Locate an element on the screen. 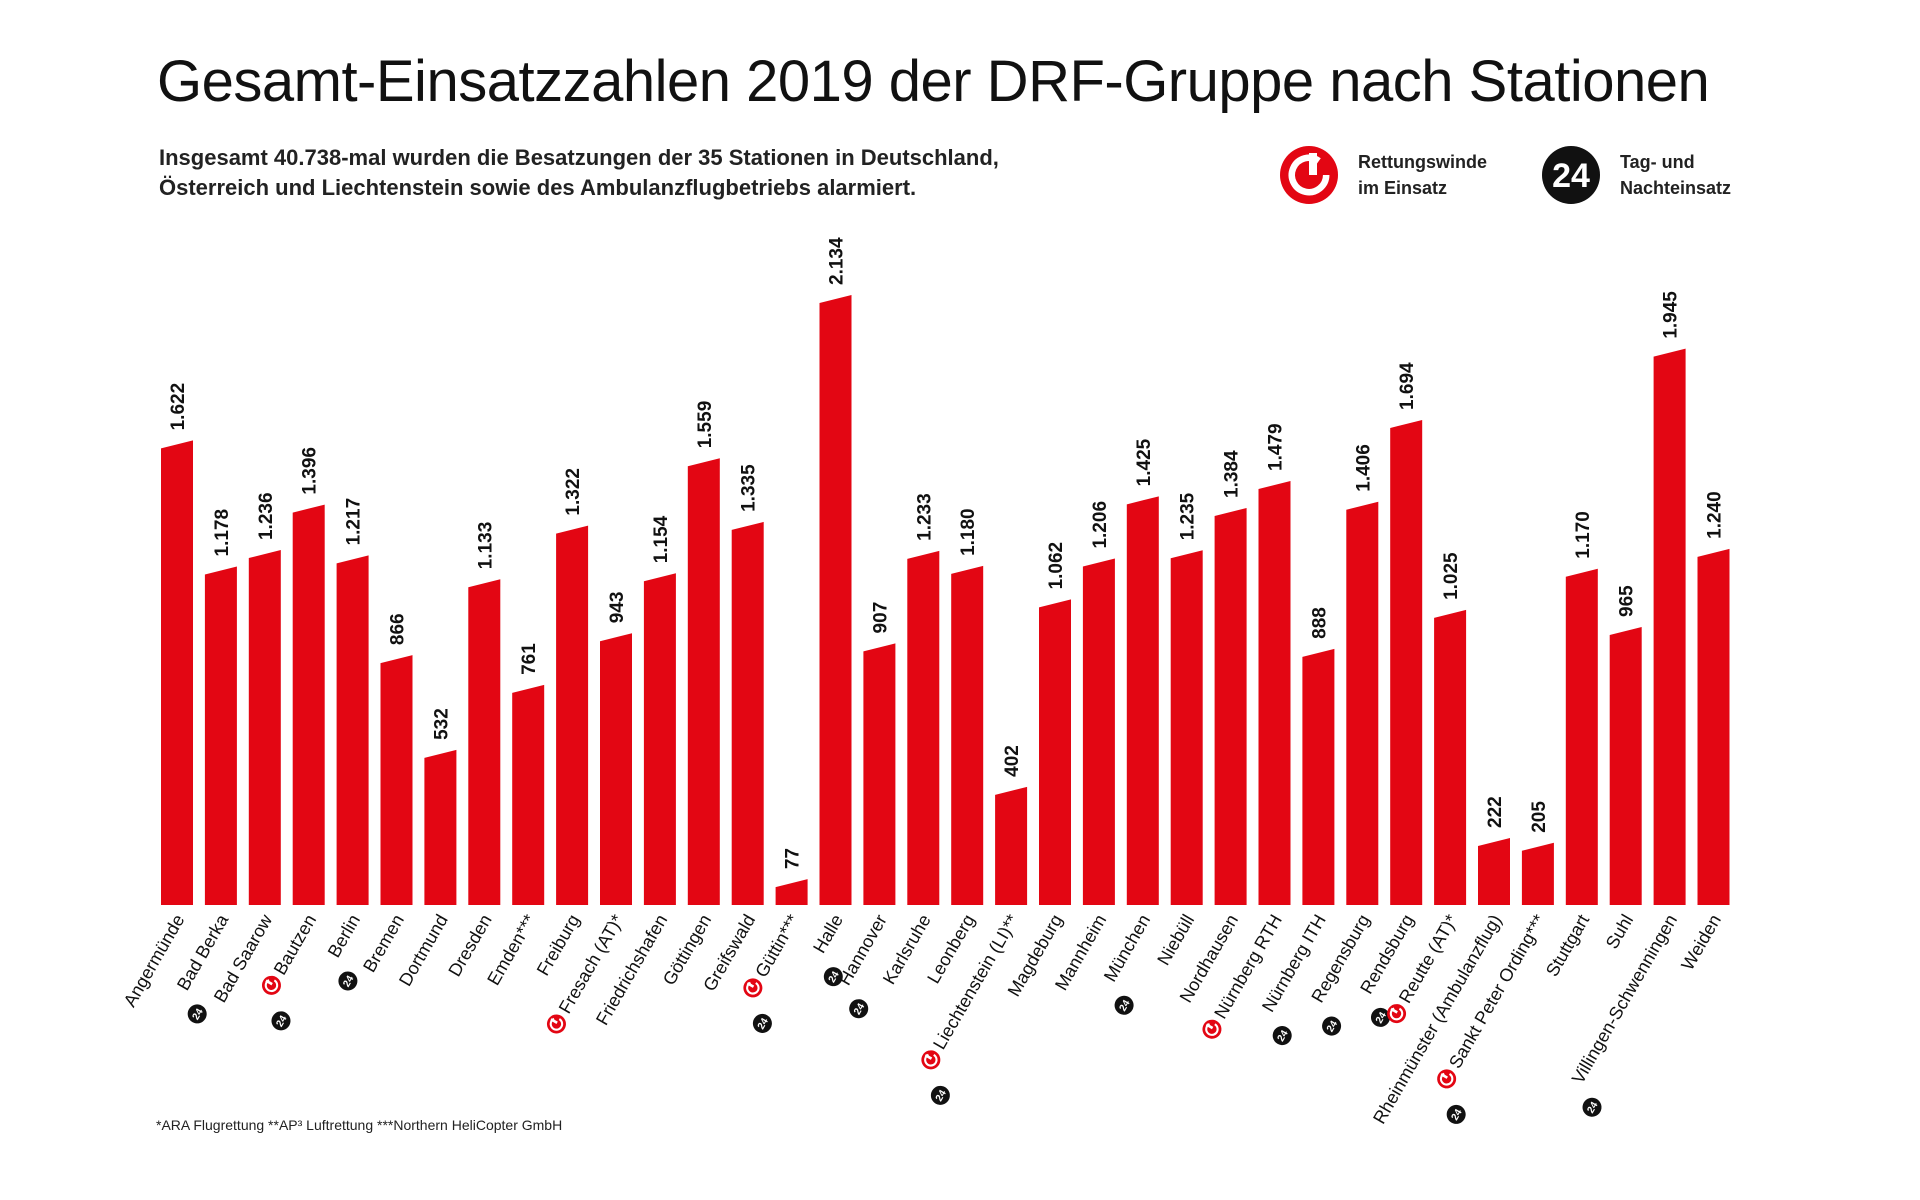  bar-value-label: 1.240 is located at coordinates (1715, 515).